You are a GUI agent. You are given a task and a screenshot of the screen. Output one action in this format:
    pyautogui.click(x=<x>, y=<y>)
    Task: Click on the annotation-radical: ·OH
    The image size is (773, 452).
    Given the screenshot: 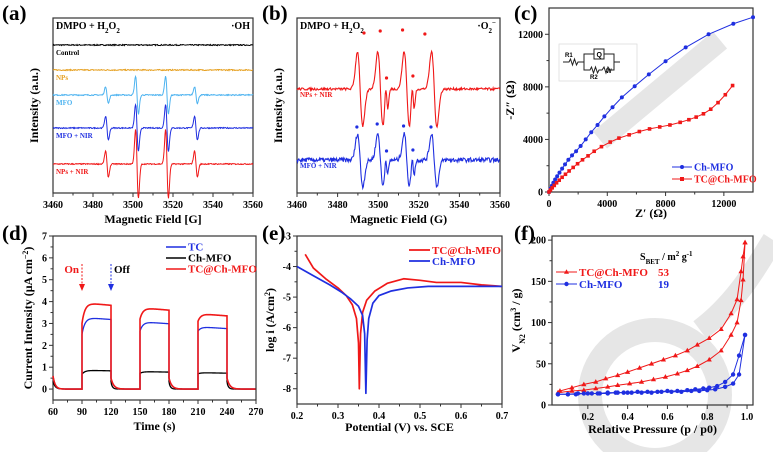 What is the action you would take?
    pyautogui.click(x=240, y=26)
    